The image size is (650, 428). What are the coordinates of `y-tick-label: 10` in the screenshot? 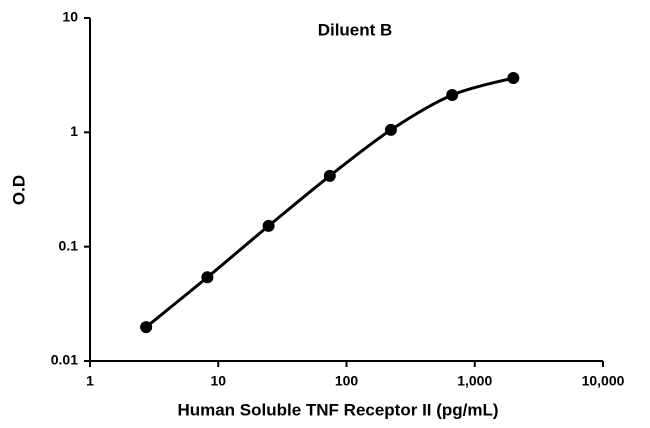 It's located at (70, 17).